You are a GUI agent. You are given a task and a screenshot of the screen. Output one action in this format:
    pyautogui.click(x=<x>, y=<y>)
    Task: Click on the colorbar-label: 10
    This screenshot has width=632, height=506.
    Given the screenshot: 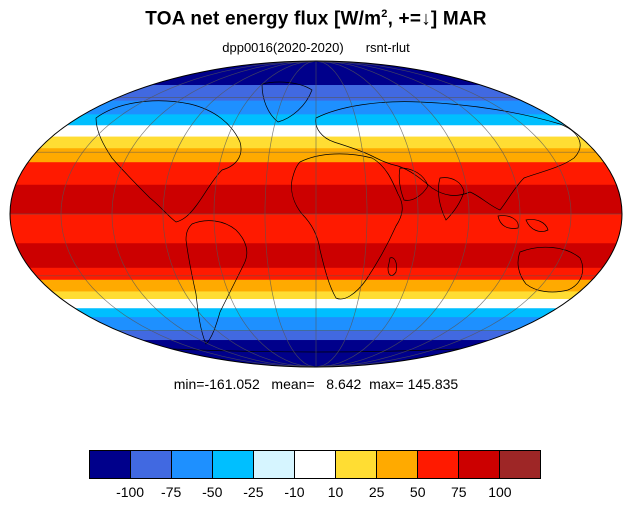 What is the action you would take?
    pyautogui.click(x=335, y=492)
    